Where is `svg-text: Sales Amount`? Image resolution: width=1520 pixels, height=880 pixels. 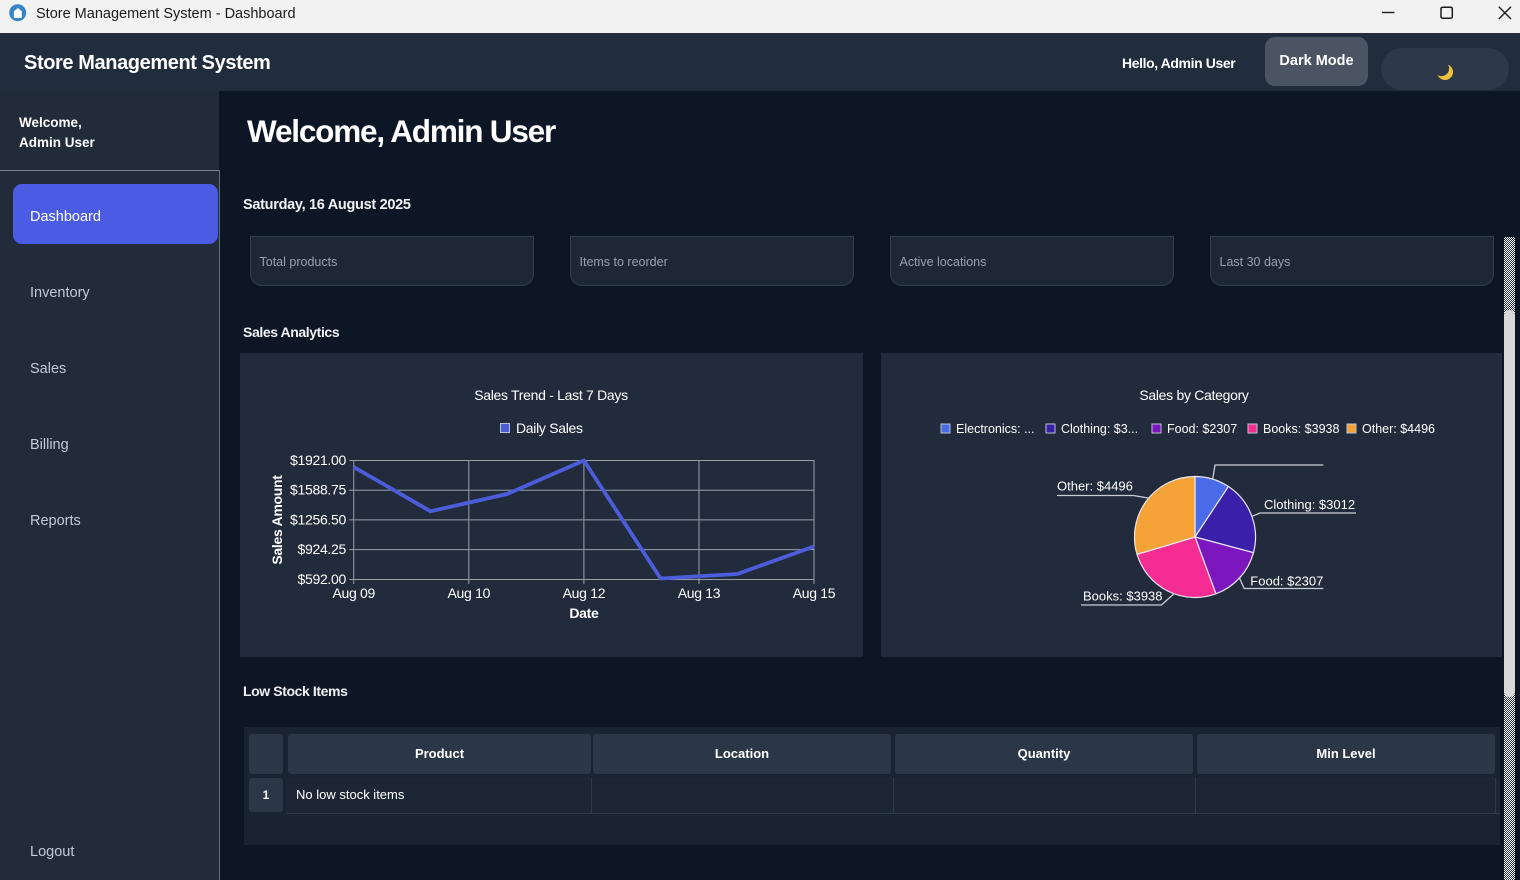
svg-text: Sales Amount is located at coordinates (277, 520).